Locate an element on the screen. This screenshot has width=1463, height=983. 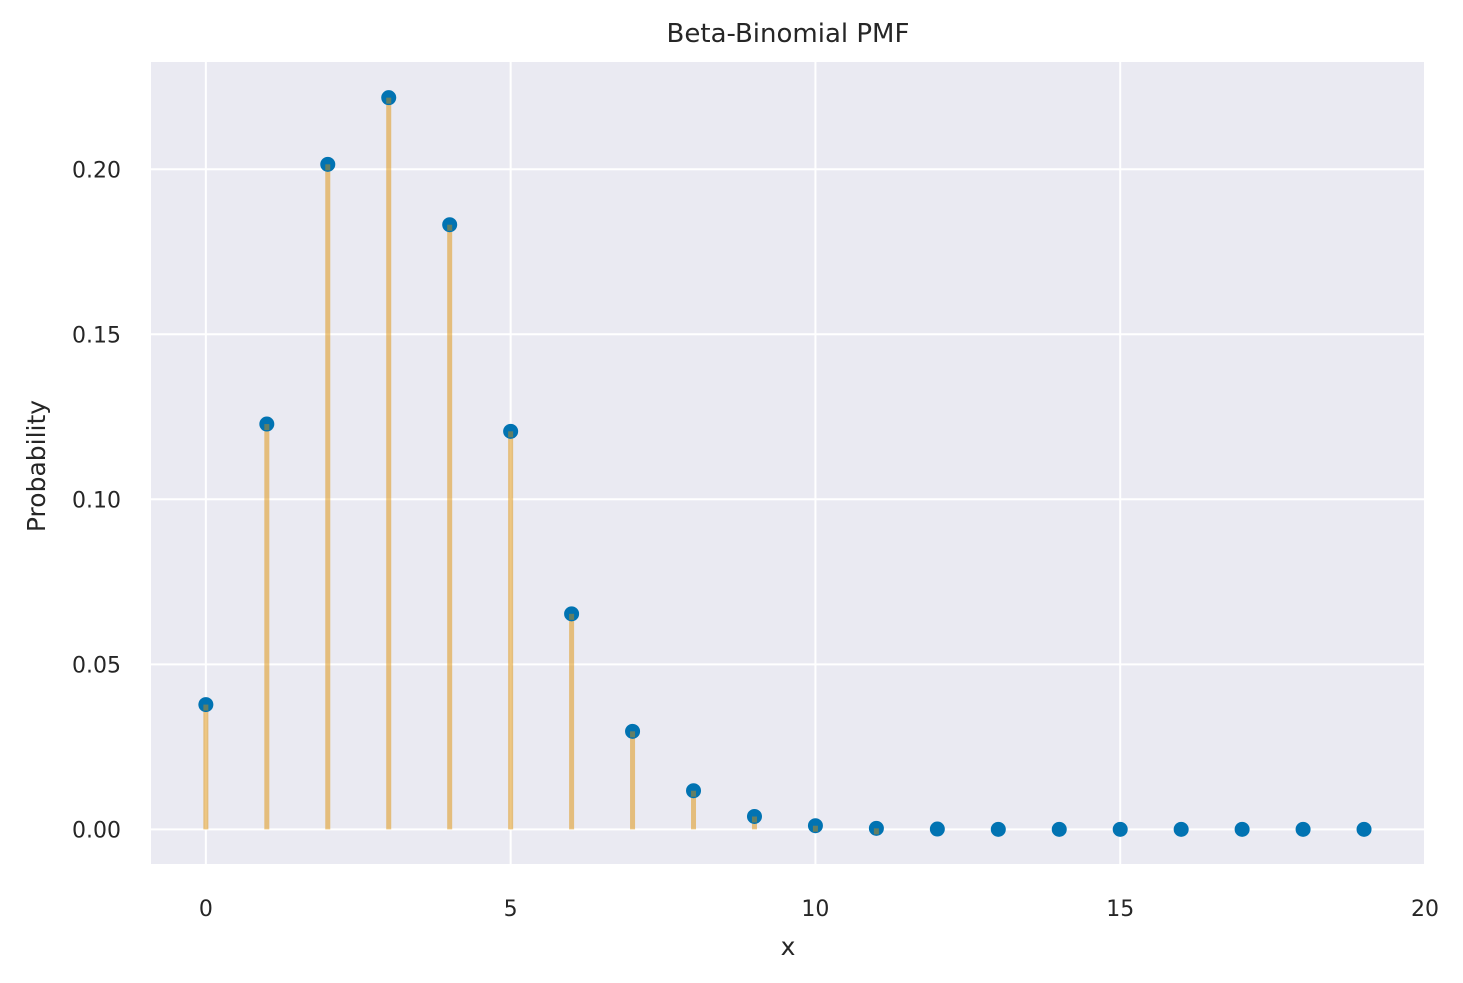
x-axis-label: x is located at coordinates (788, 946).